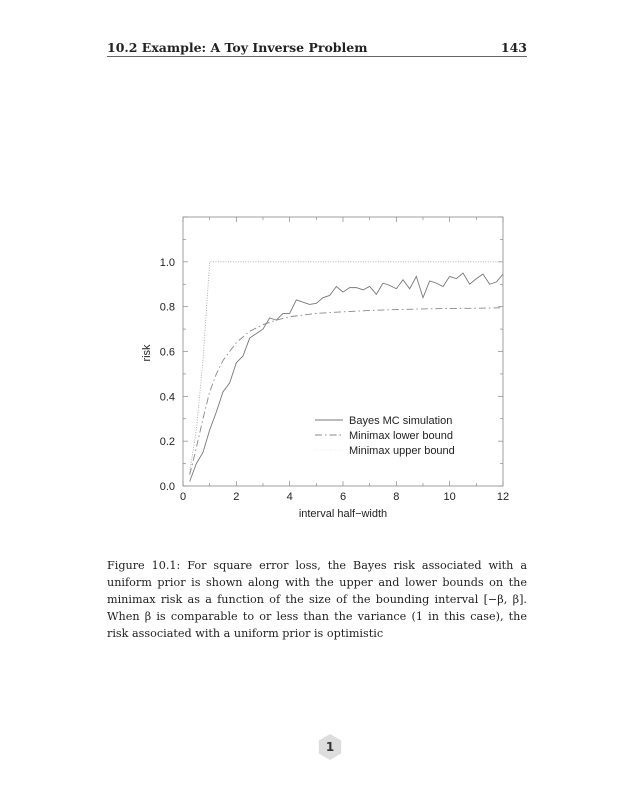 Image resolution: width=617 pixels, height=800 pixels. What do you see at coordinates (167, 442) in the screenshot?
I see `y-tick-label: 0.2` at bounding box center [167, 442].